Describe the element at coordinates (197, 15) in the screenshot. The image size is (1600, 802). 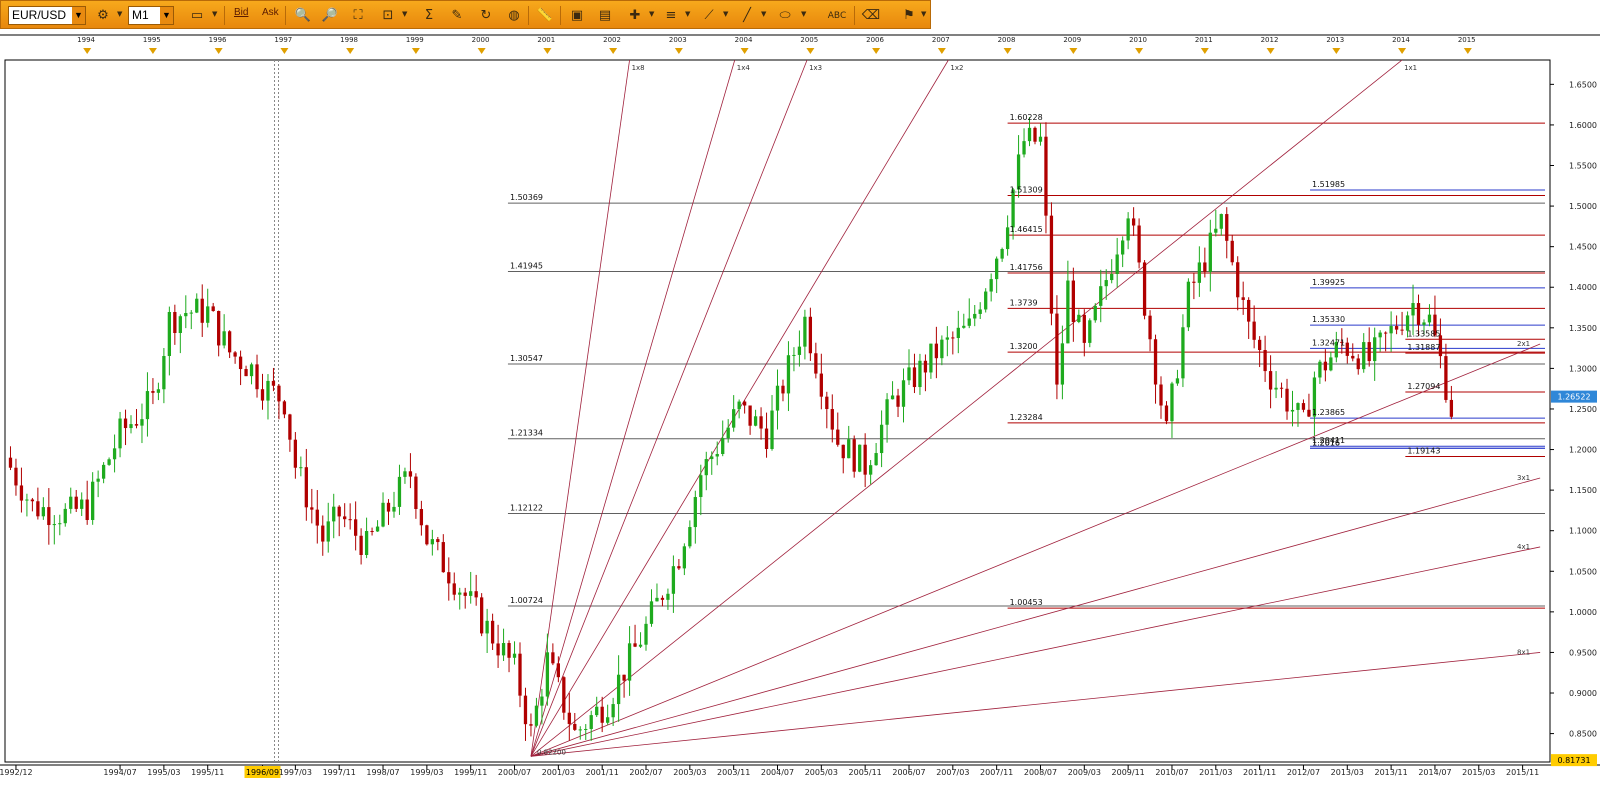
I see `chart-type-icon: ▭` at that location.